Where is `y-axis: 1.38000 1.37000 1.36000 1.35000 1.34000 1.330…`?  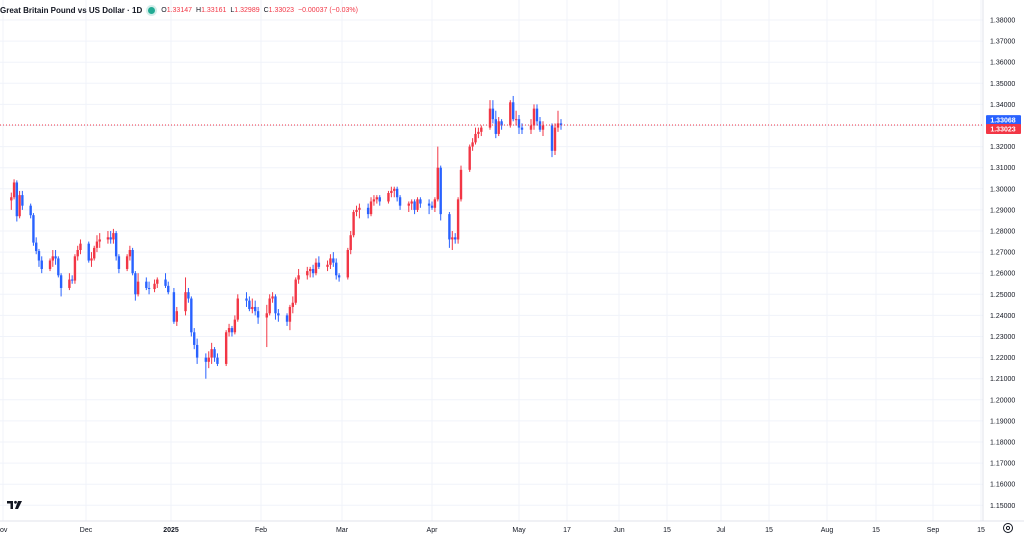
y-axis: 1.38000 1.37000 1.36000 1.35000 1.34000 1.330… is located at coordinates (1002, 264).